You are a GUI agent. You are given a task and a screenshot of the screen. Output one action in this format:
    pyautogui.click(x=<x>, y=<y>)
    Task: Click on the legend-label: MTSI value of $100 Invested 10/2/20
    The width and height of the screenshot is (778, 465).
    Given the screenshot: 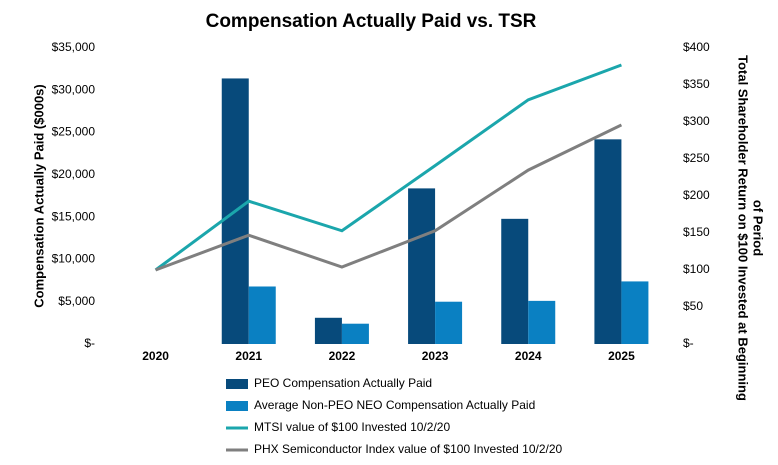 What is the action you would take?
    pyautogui.click(x=352, y=427)
    